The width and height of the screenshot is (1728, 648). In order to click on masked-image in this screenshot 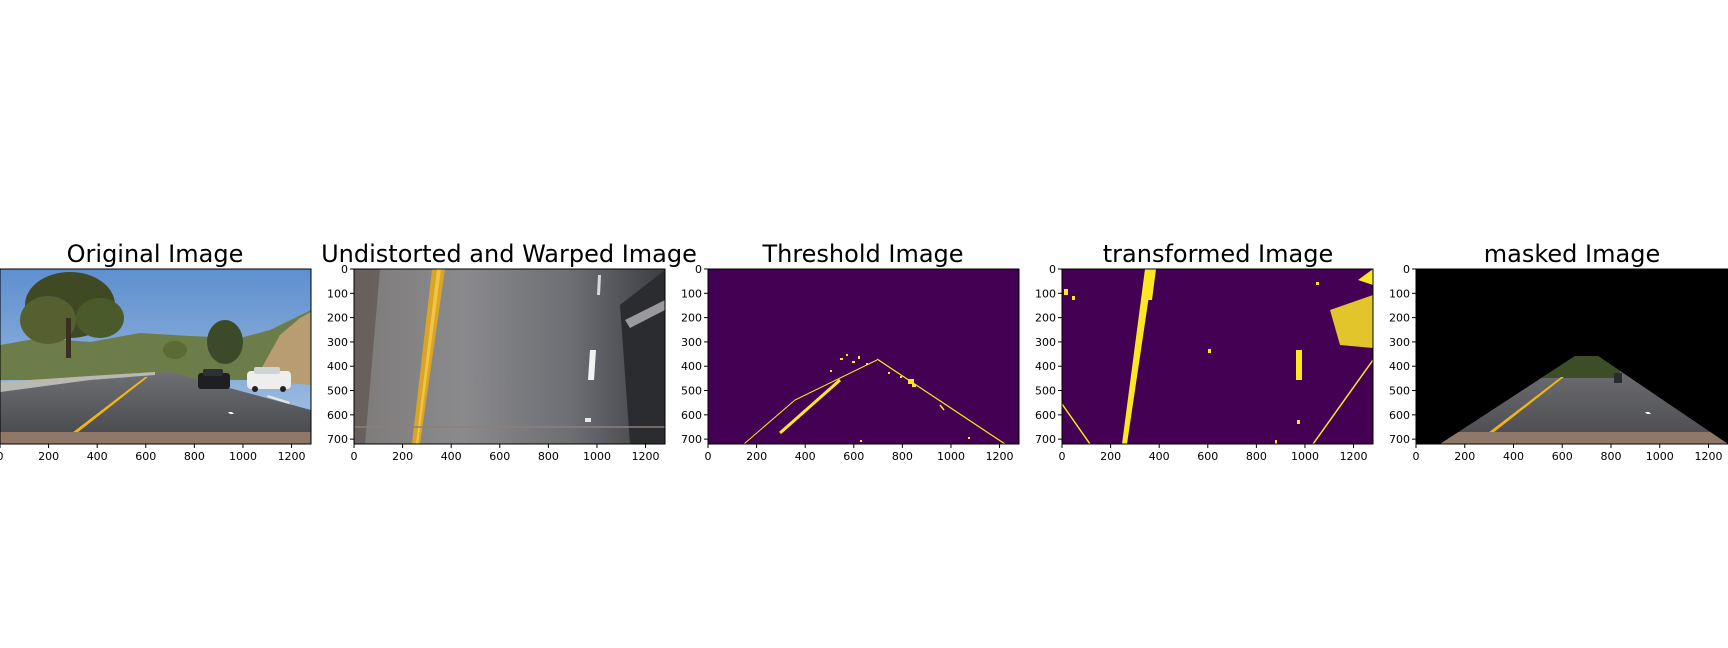, I will do `click(1572, 356)`.